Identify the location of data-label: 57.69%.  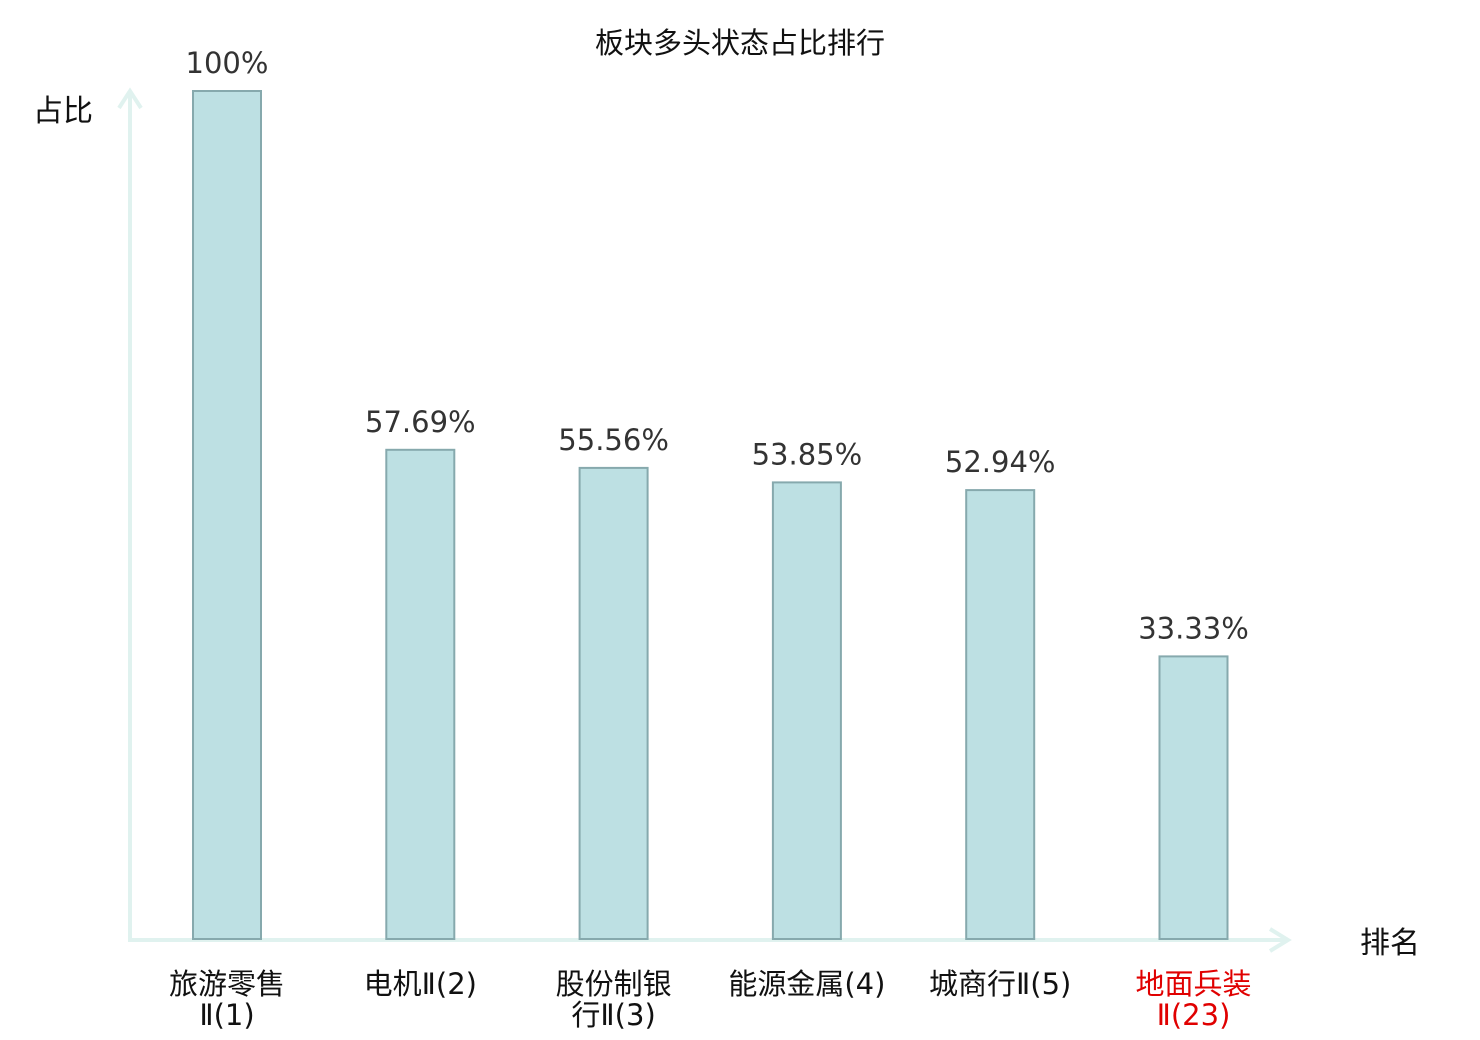
(420, 422).